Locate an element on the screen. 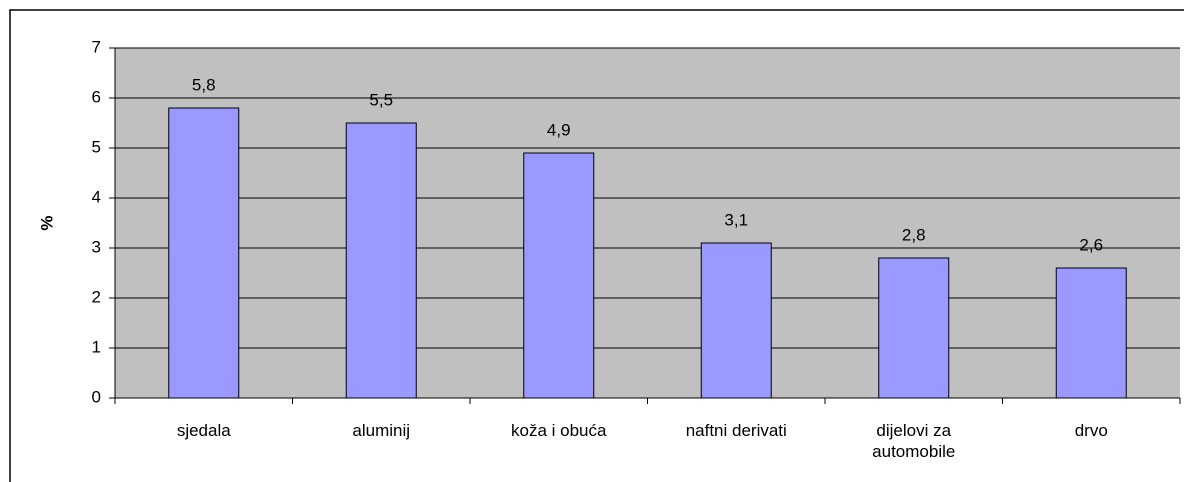  data-label: 5,8 is located at coordinates (204, 84).